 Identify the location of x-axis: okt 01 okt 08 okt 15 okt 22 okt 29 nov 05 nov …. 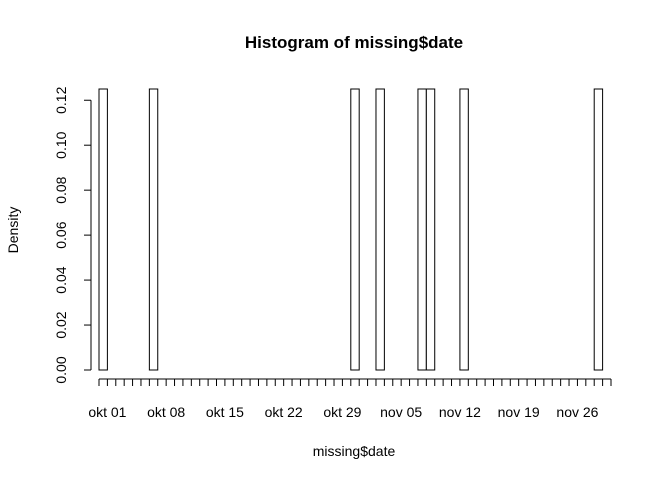
(350, 399).